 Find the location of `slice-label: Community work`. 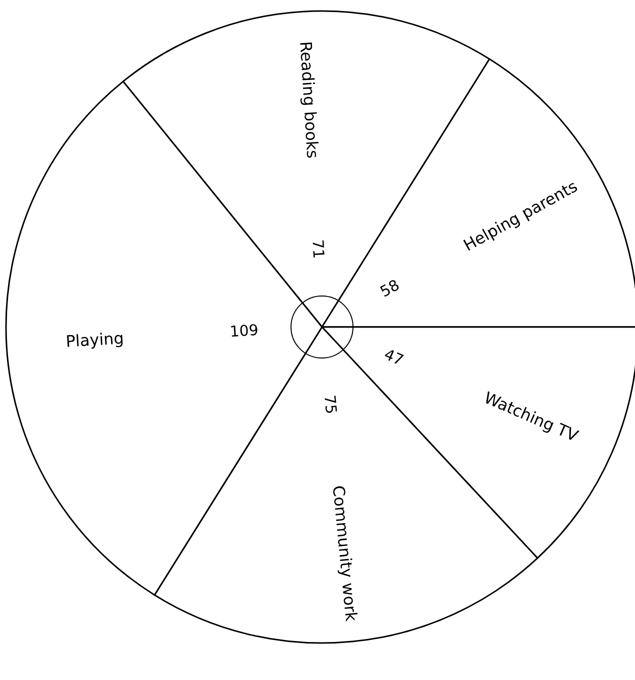

slice-label: Community work is located at coordinates (344, 553).